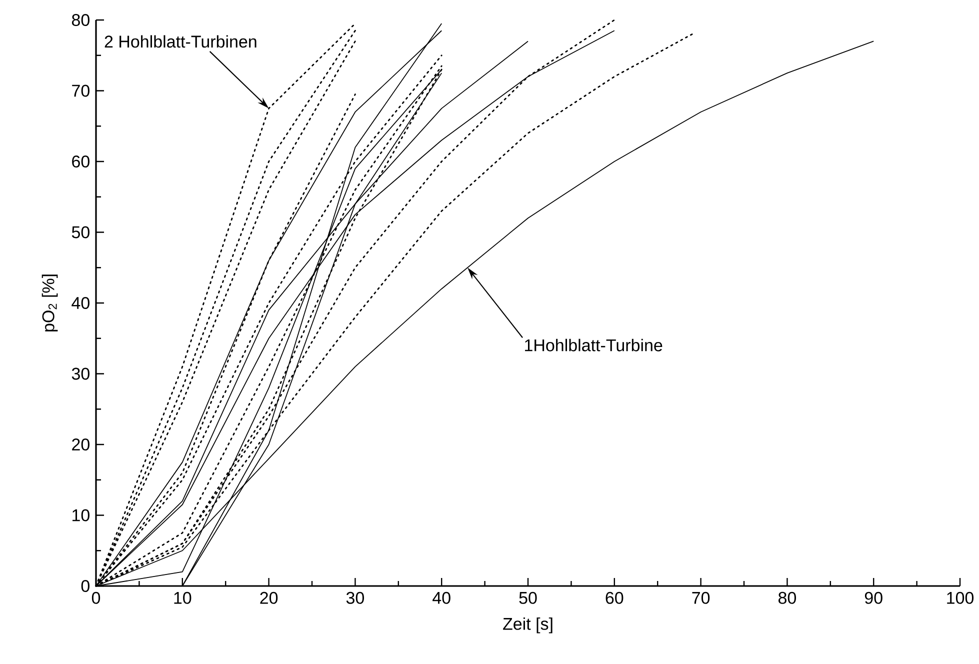 Image resolution: width=979 pixels, height=664 pixels. I want to click on x-tick-label: 40, so click(441, 598).